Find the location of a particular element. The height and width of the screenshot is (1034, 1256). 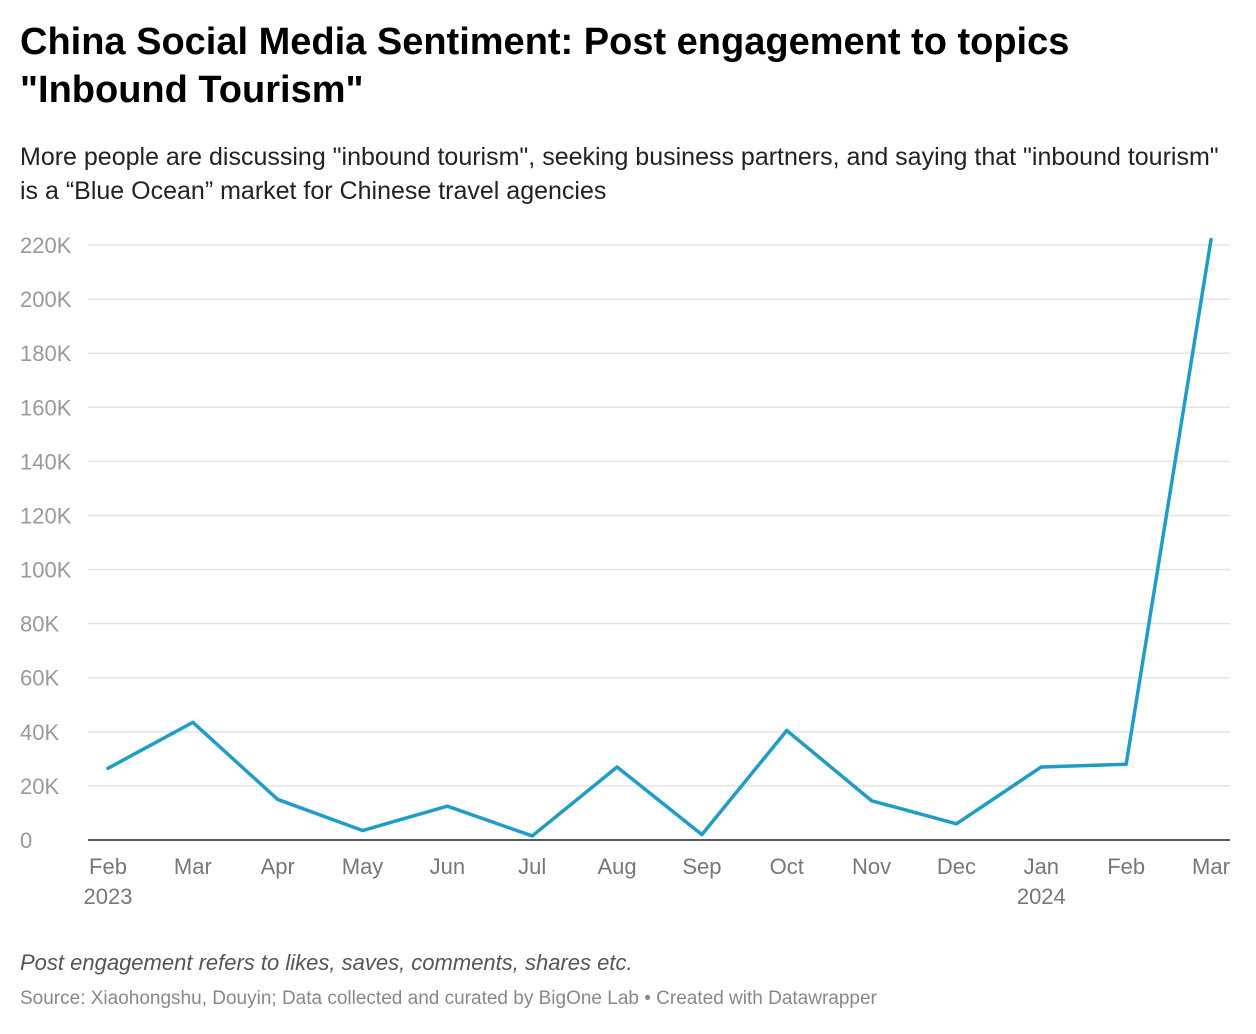

x-year-label: 2024 is located at coordinates (1041, 896).